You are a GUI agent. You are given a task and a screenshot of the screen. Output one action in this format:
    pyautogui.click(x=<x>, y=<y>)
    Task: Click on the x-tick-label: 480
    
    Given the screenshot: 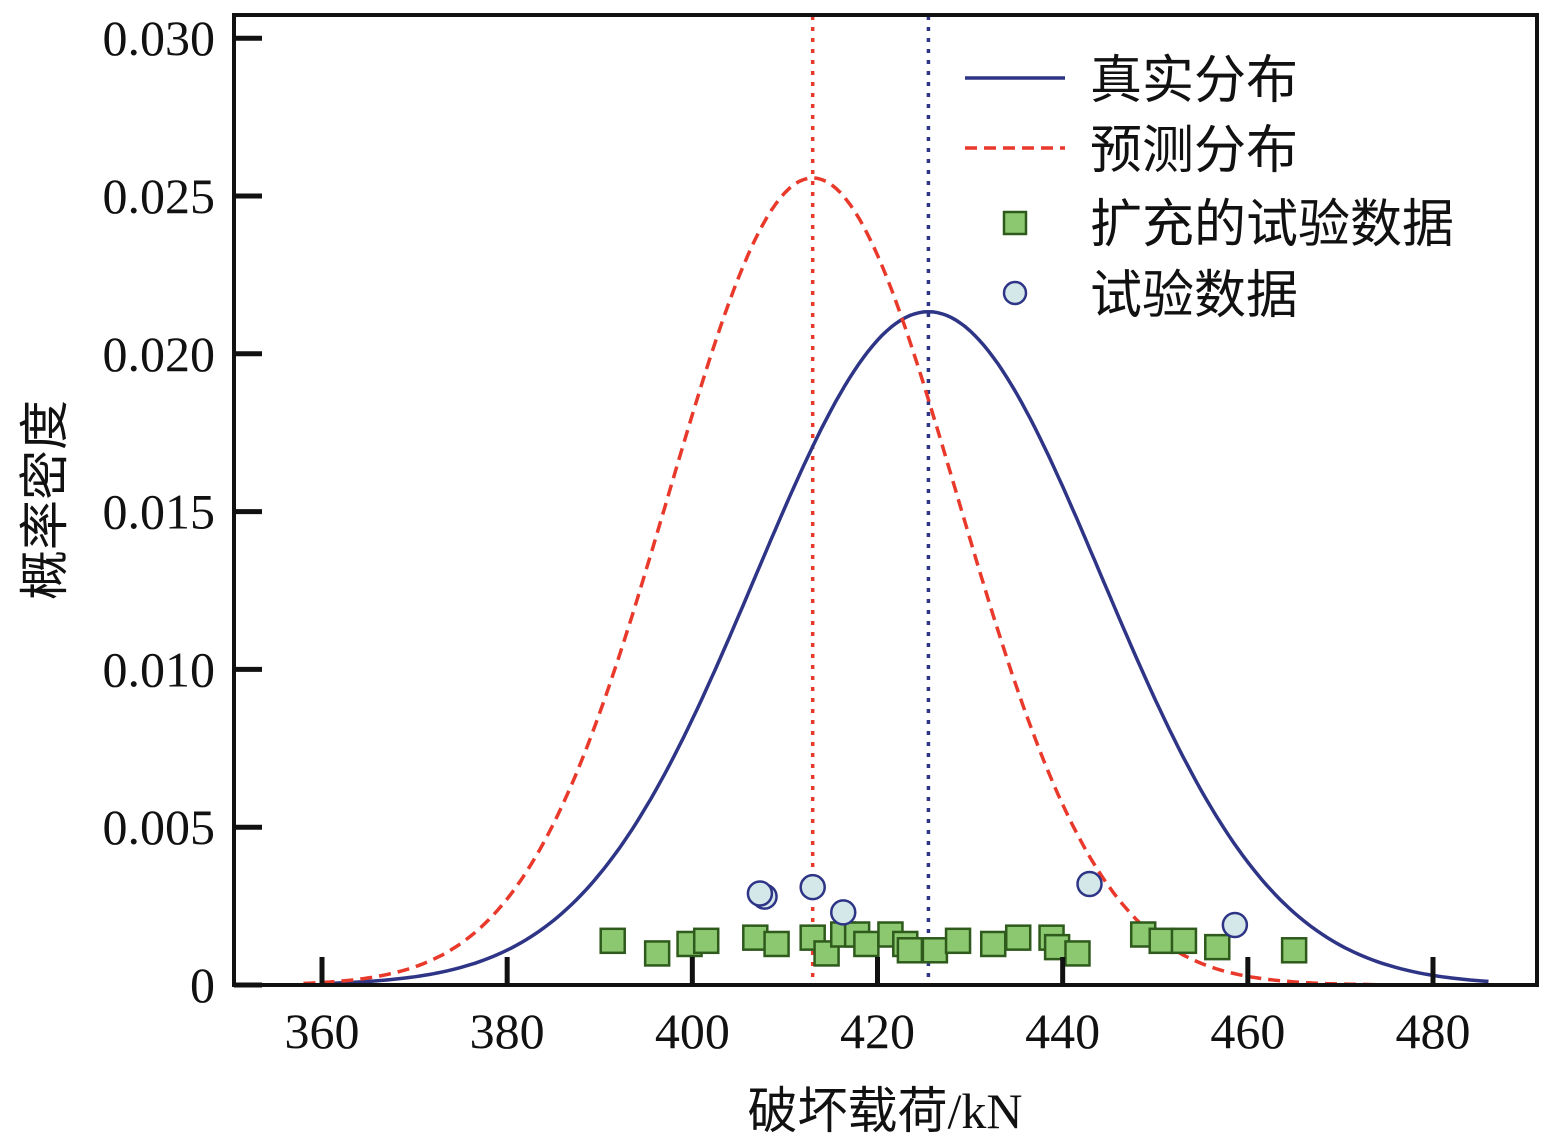 What is the action you would take?
    pyautogui.click(x=1432, y=1031)
    